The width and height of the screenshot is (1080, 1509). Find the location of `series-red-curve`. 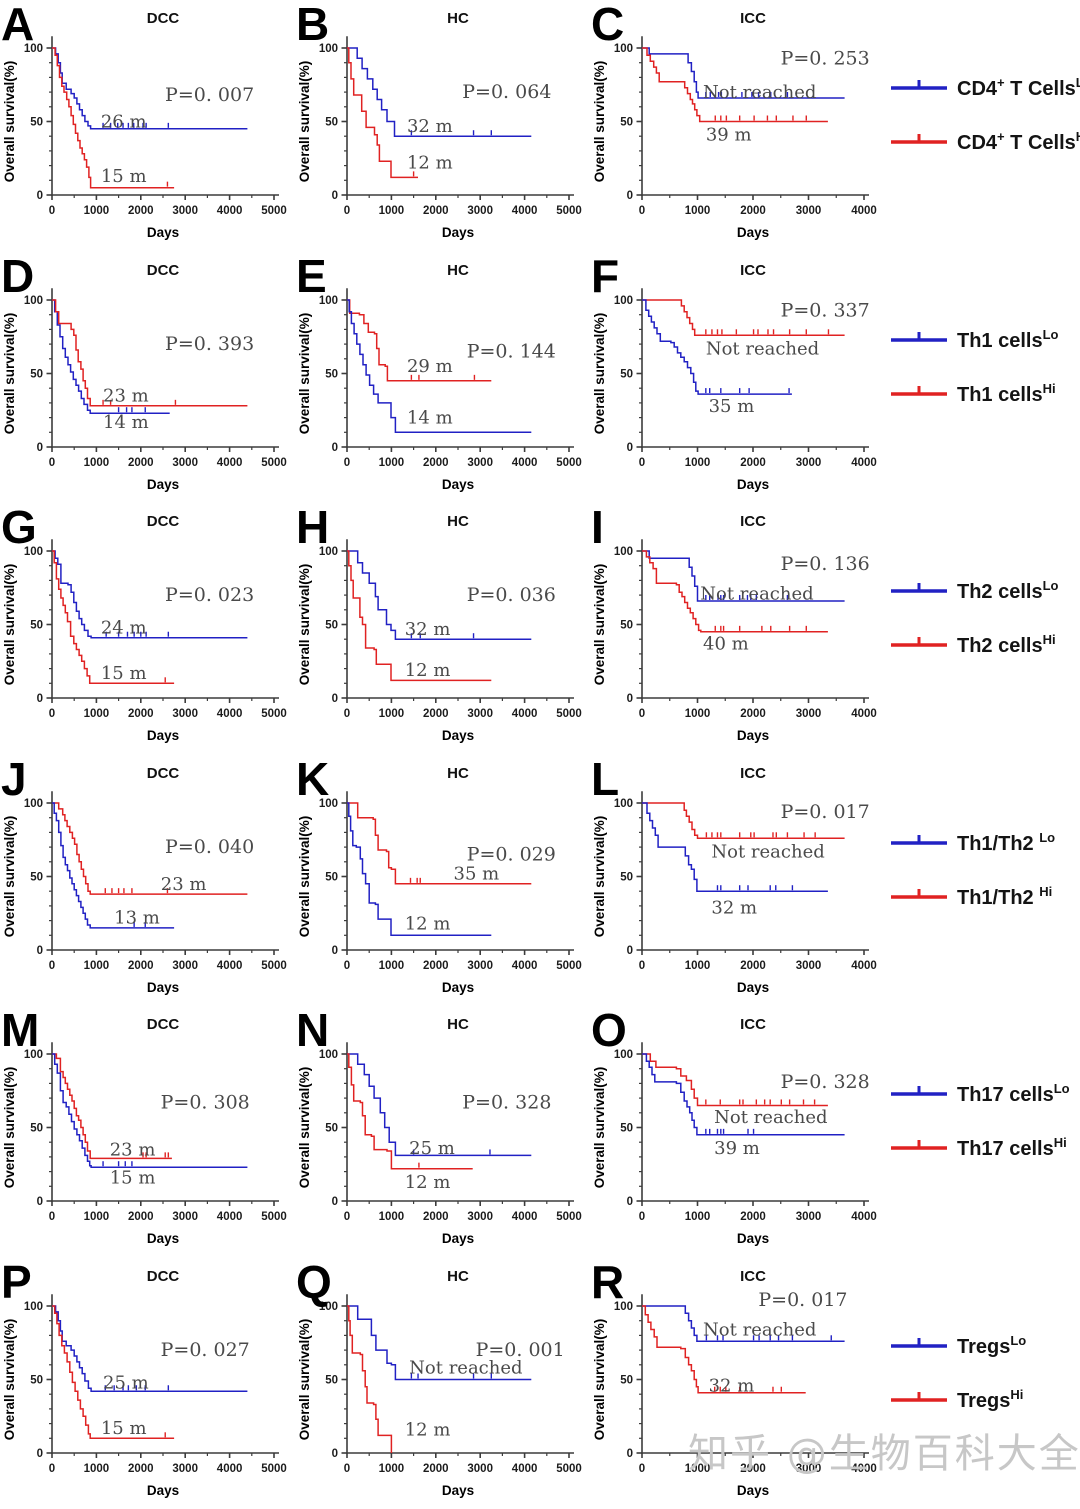

series-red-curve is located at coordinates (150, 848).